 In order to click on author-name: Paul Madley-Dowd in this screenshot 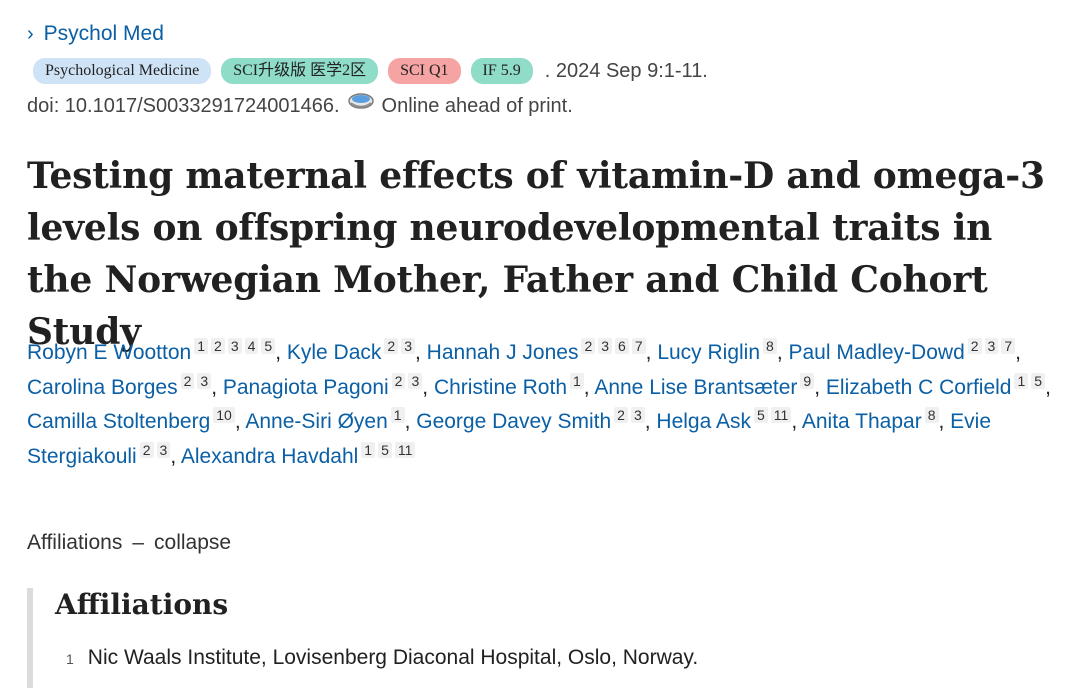, I will do `click(876, 352)`.